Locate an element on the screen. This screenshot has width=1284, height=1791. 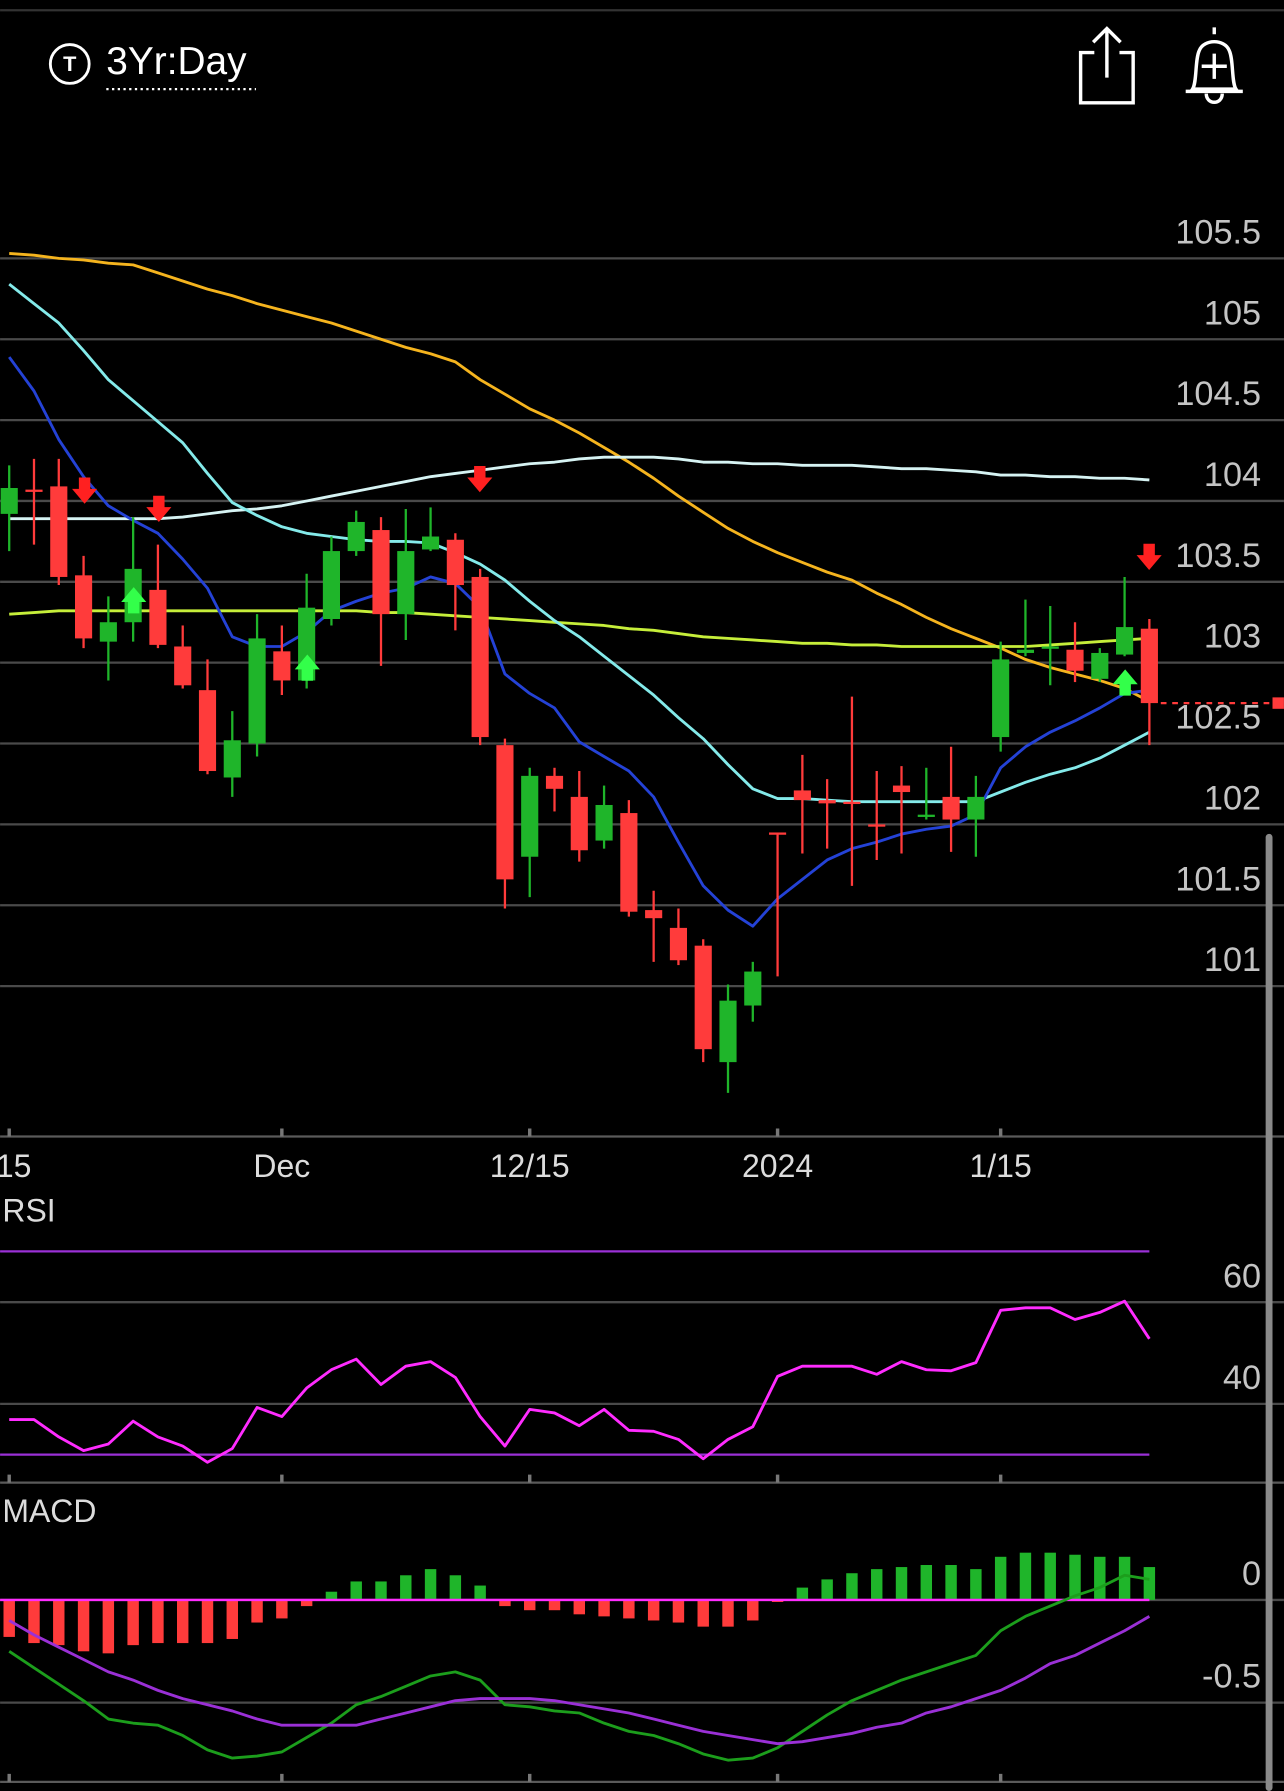
share-button is located at coordinates (1106, 65).